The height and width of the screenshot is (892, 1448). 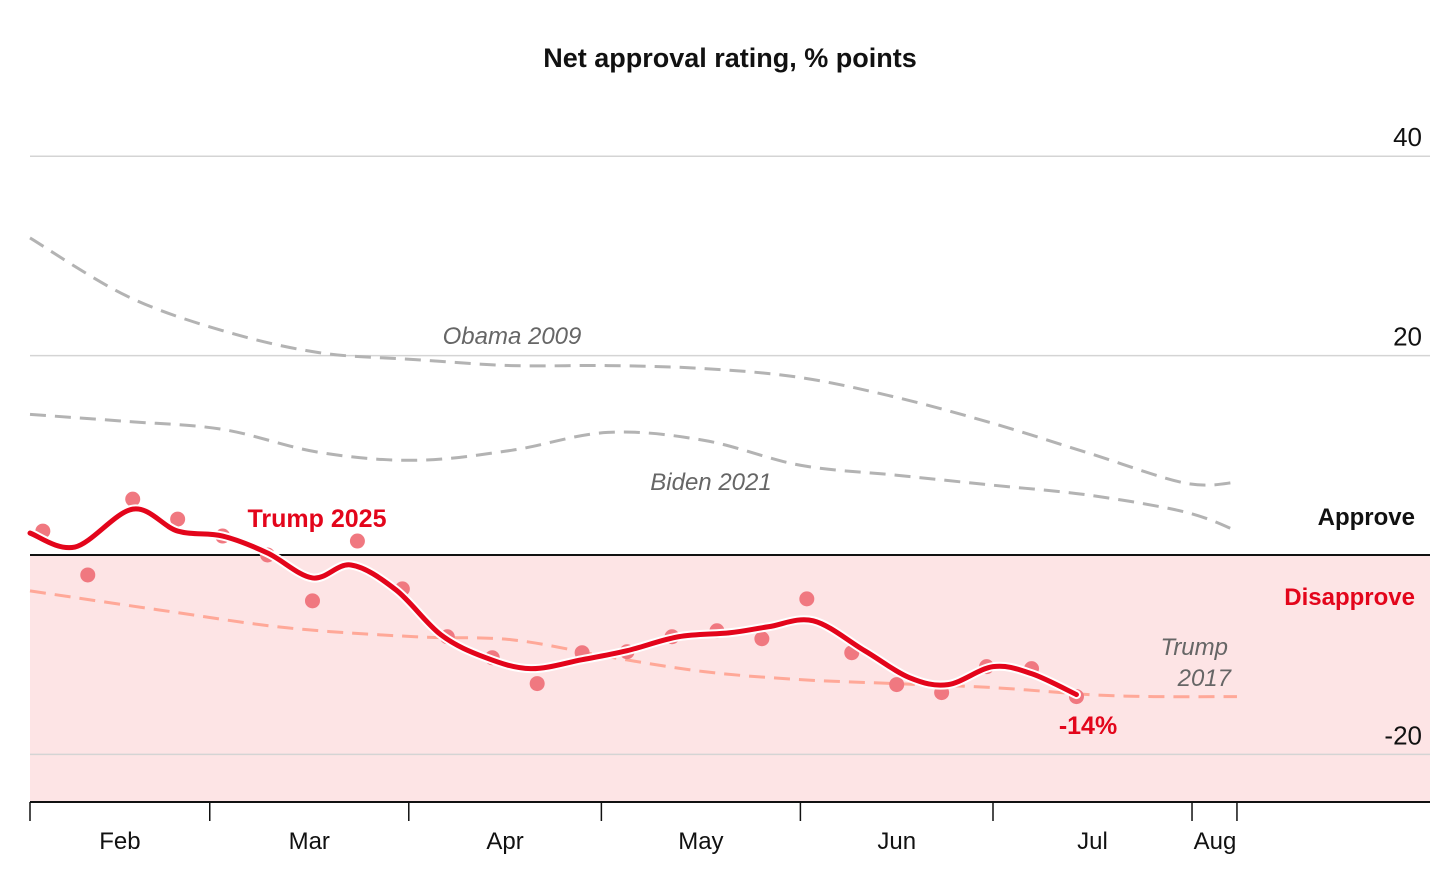 I want to click on x-tick-label: Apr, so click(x=504, y=841).